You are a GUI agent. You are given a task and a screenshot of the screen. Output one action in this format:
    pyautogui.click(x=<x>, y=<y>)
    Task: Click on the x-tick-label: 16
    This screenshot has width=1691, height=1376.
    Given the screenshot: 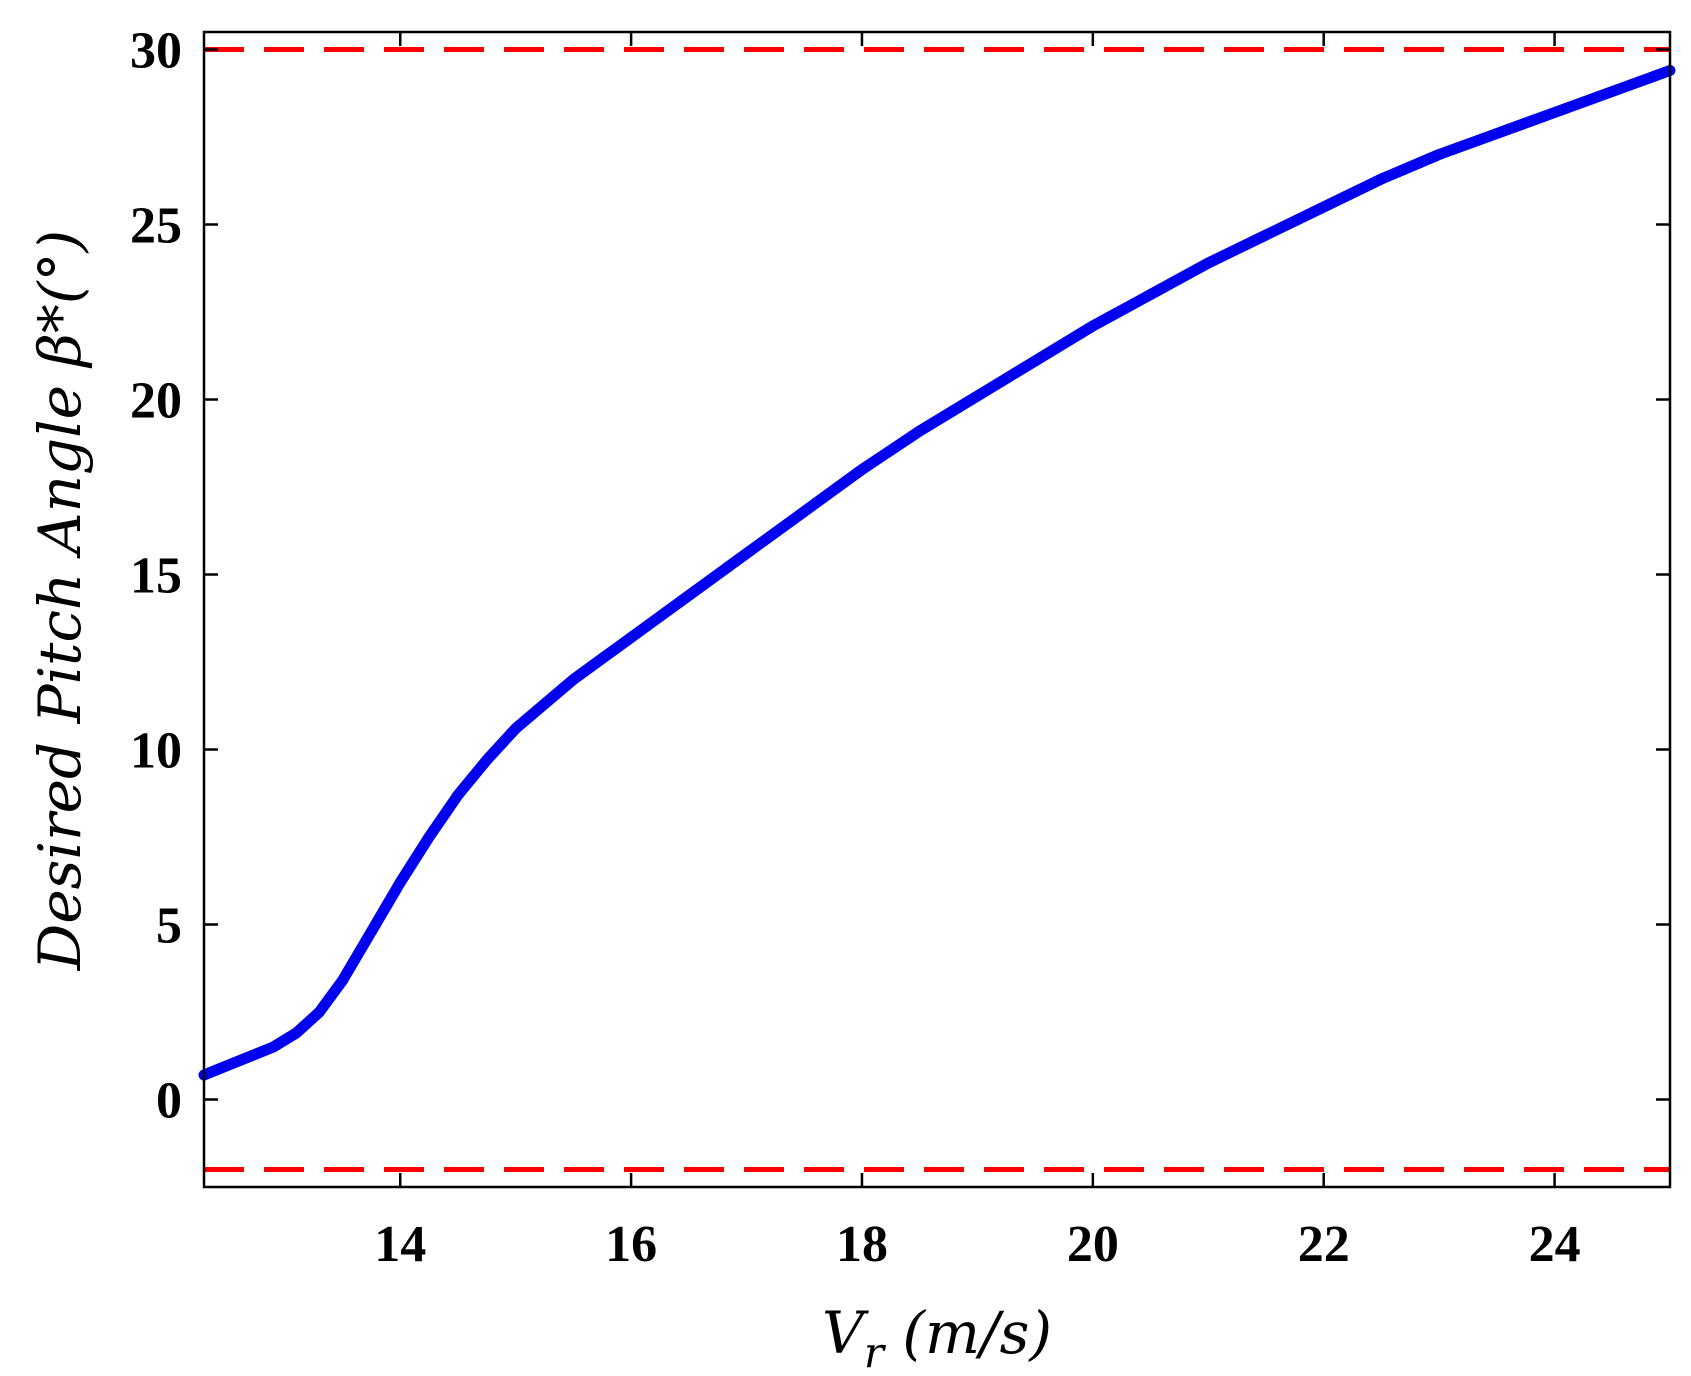 What is the action you would take?
    pyautogui.click(x=631, y=1244)
    